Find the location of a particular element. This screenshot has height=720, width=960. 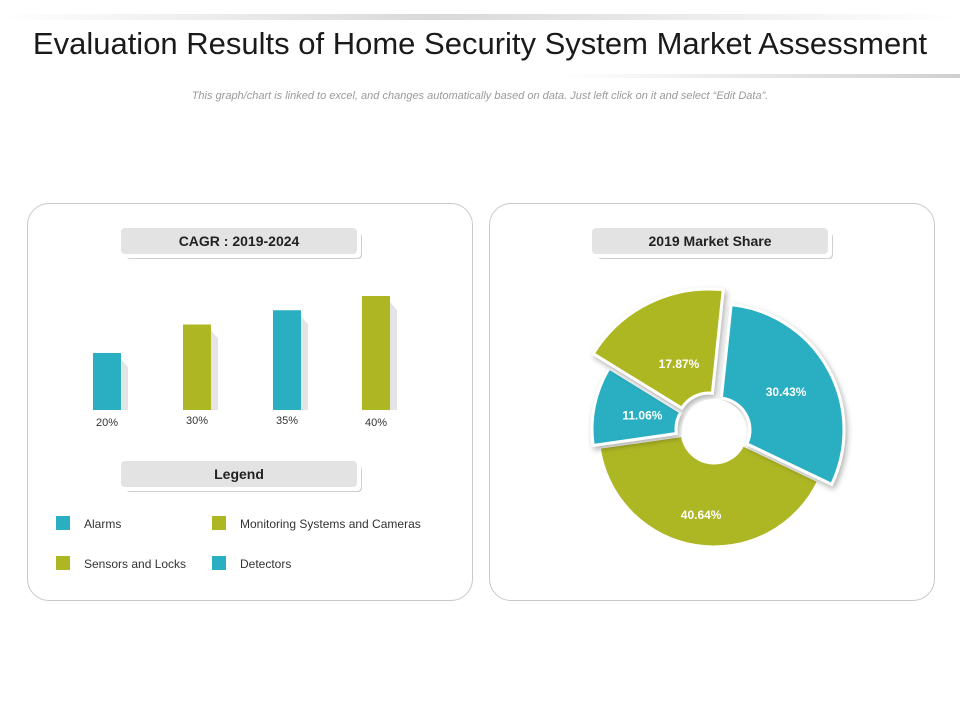

market-share-donut-chart: 30.43% 40.64% 11.06% 17.87% is located at coordinates (718, 418).